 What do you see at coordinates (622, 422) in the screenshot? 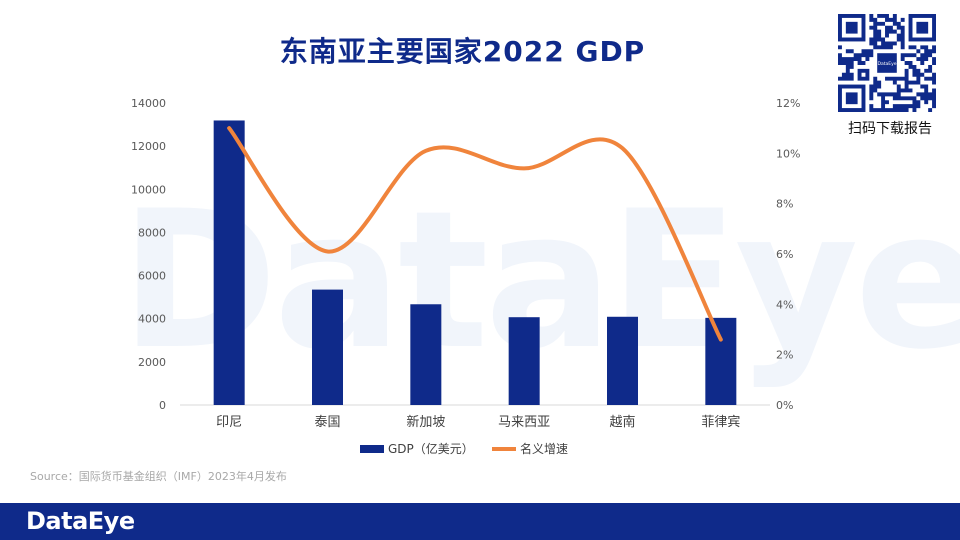
I see `x-tick-label: 越南` at bounding box center [622, 422].